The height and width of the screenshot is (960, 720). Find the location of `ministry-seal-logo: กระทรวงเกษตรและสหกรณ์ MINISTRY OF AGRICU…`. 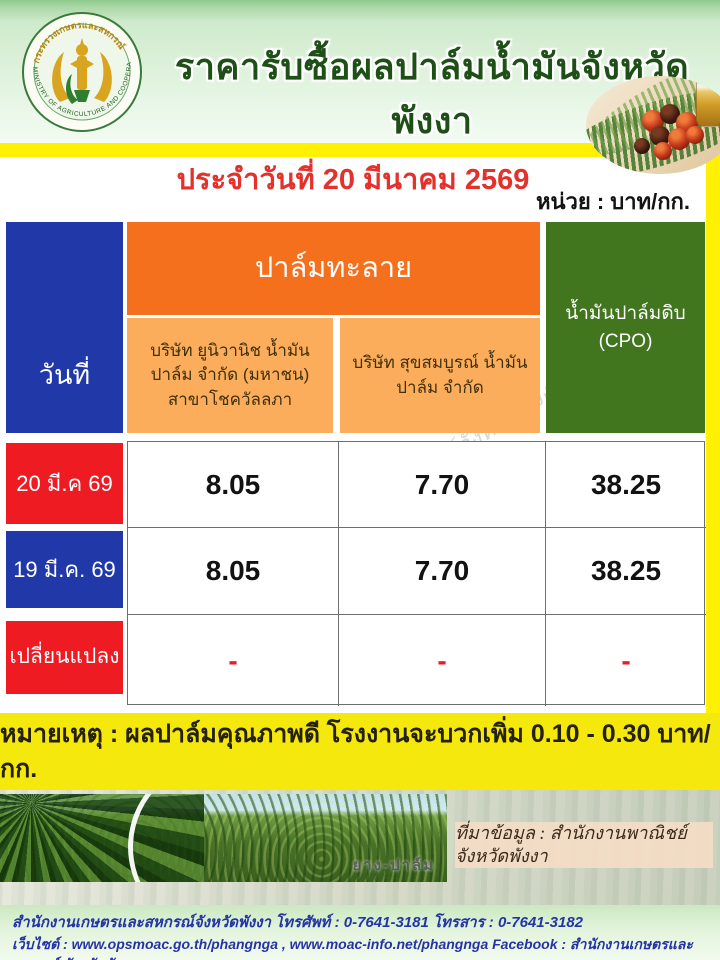

ministry-seal-logo: กระทรวงเกษตรและสหกรณ์ MINISTRY OF AGRICU… is located at coordinates (81, 69).